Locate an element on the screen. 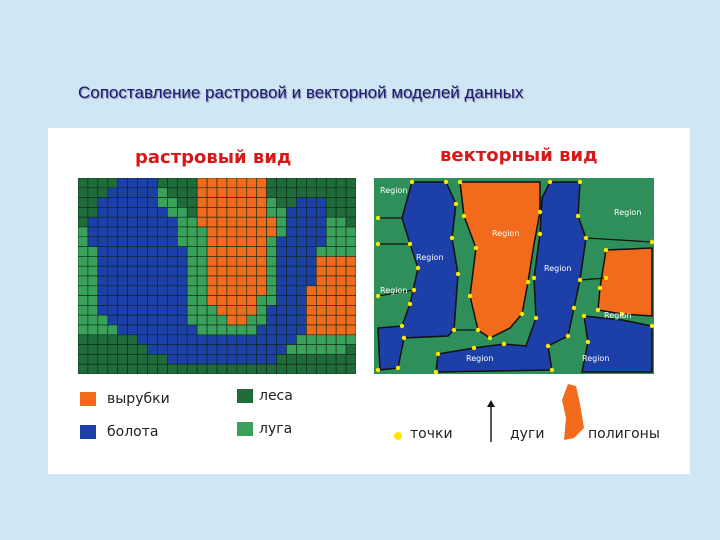  forest-swatch is located at coordinates (245, 396).